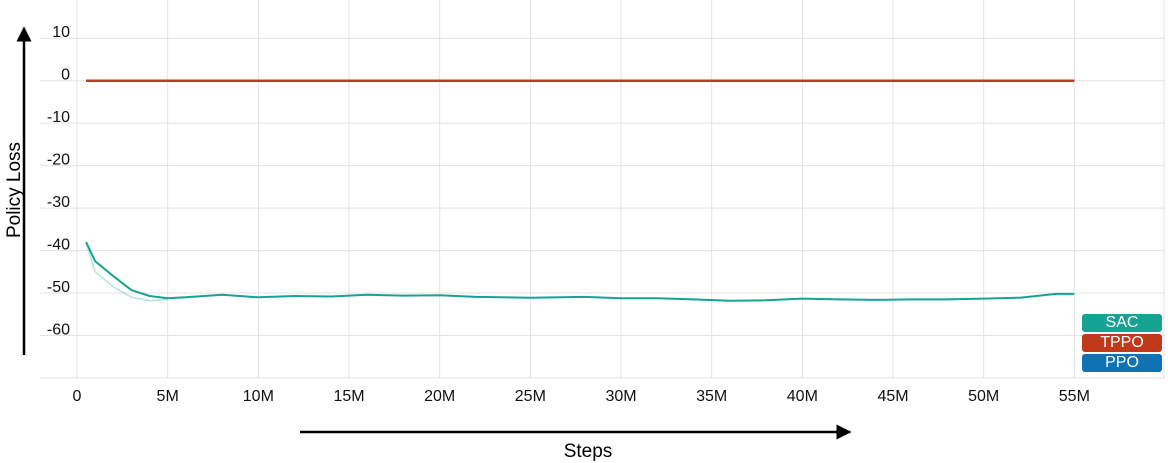 The image size is (1168, 463). I want to click on x-tick-label: 10M, so click(258, 396).